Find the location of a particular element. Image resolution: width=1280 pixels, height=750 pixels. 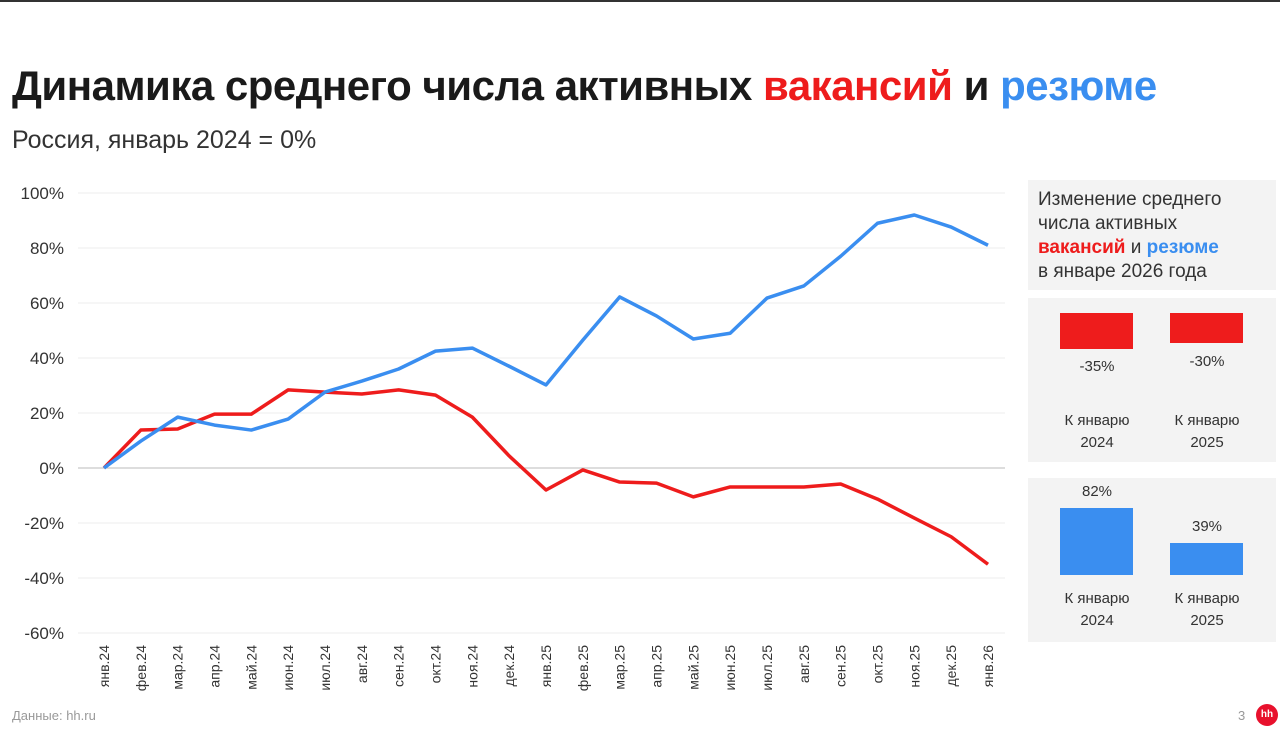

x-tick-label: апр.24 is located at coordinates (215, 666).